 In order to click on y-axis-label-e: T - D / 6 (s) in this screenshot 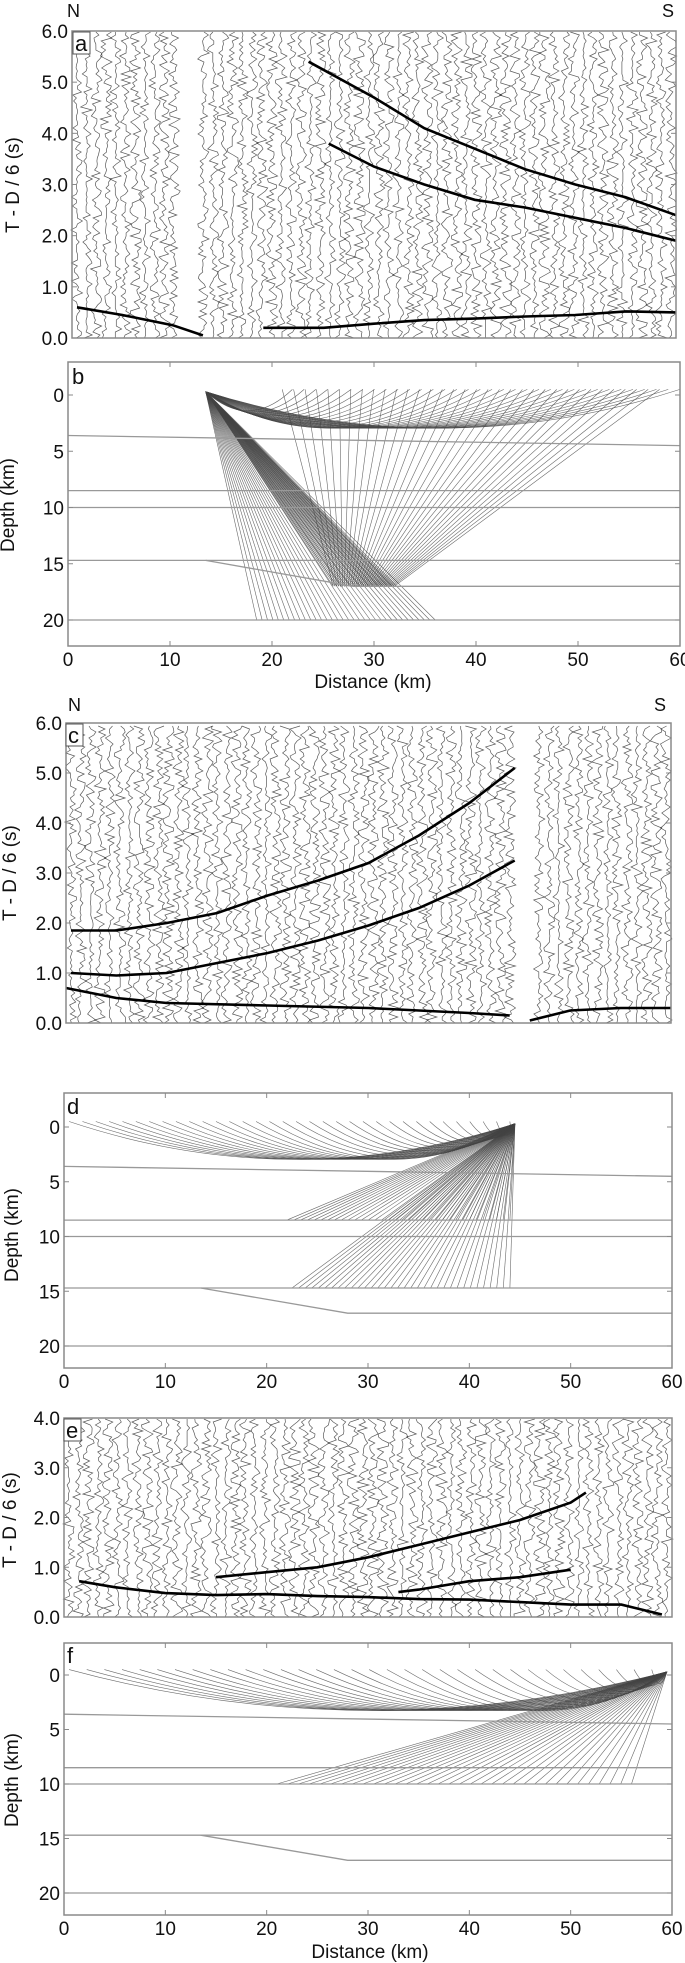, I will do `click(10, 1520)`.